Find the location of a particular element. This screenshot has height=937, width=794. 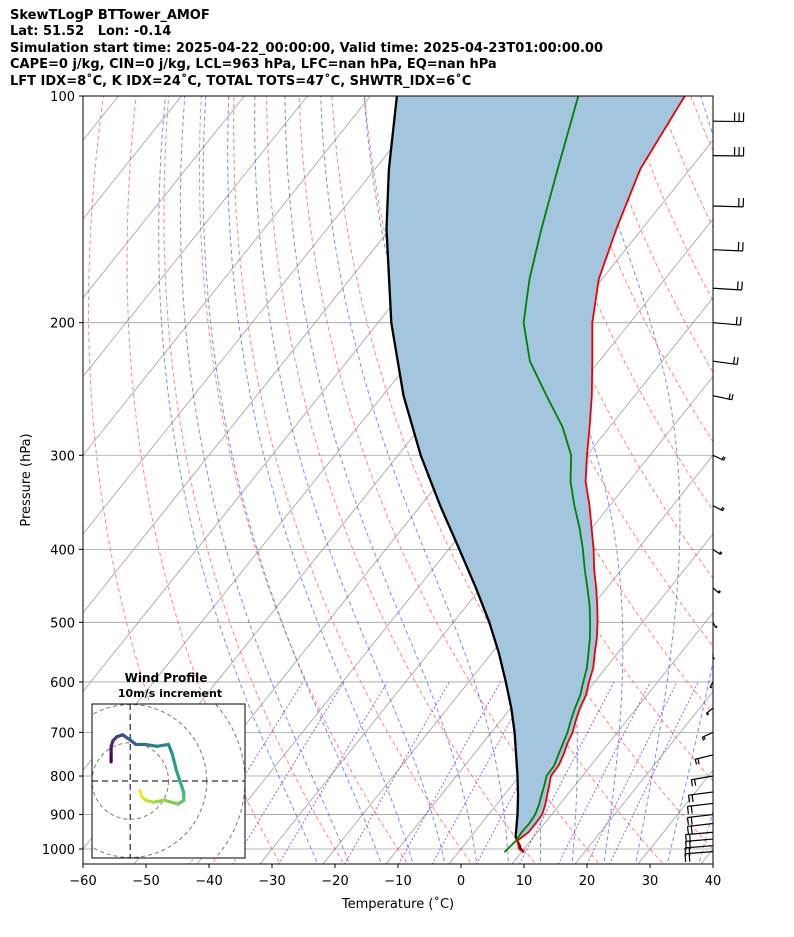

x-tick-label: 40 is located at coordinates (713, 881).